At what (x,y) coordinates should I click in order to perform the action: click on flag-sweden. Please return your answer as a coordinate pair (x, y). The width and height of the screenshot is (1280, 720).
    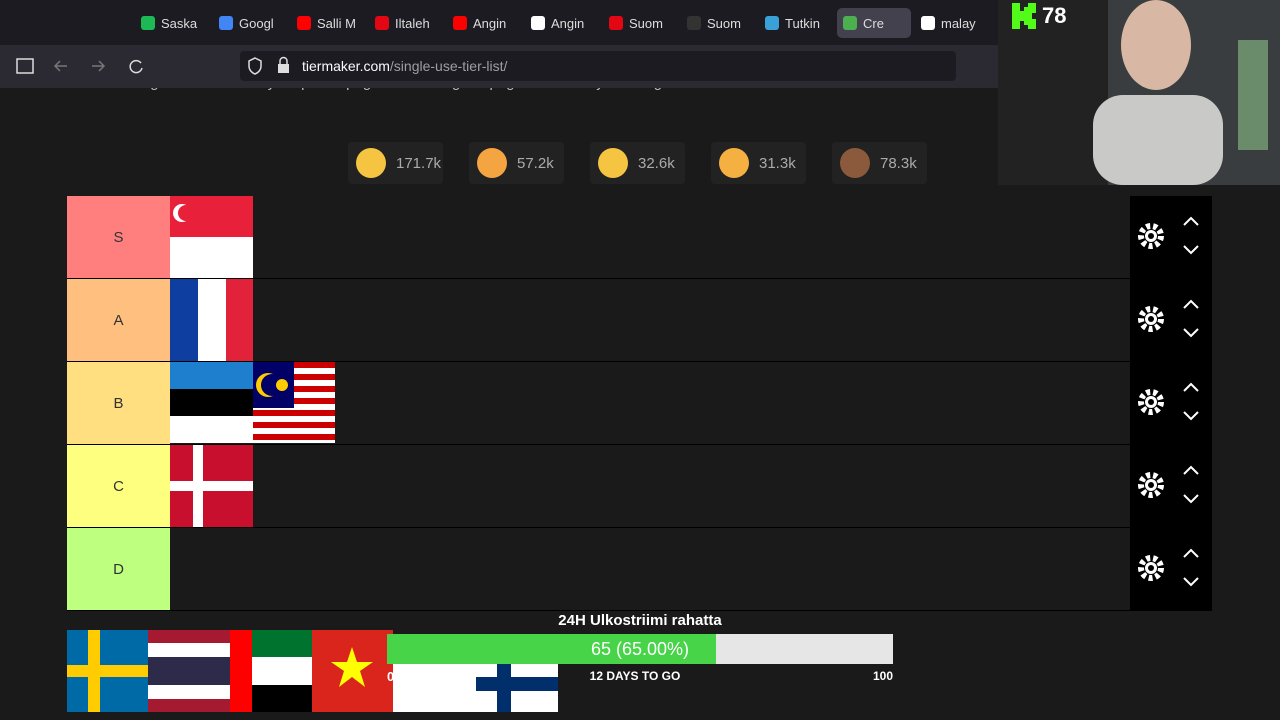
    Looking at the image, I should click on (107, 671).